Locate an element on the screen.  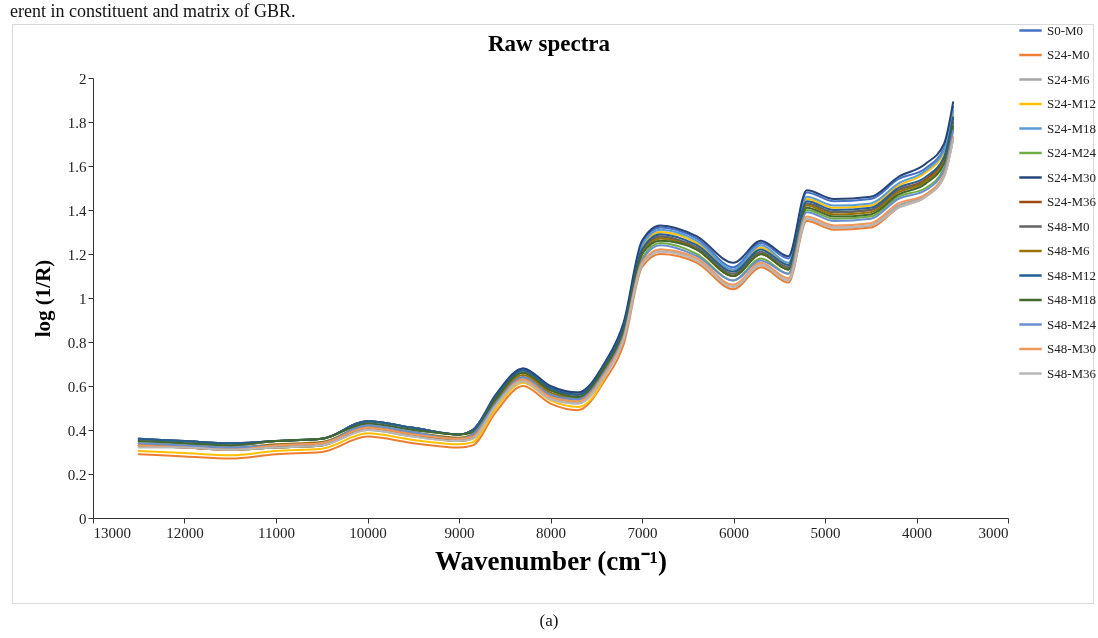
x-axis-title: Wavenumber (cm⁻¹) is located at coordinates (551, 560).